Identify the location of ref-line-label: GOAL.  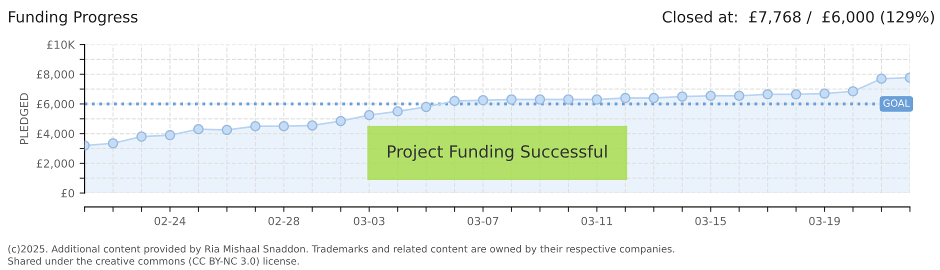
(896, 103).